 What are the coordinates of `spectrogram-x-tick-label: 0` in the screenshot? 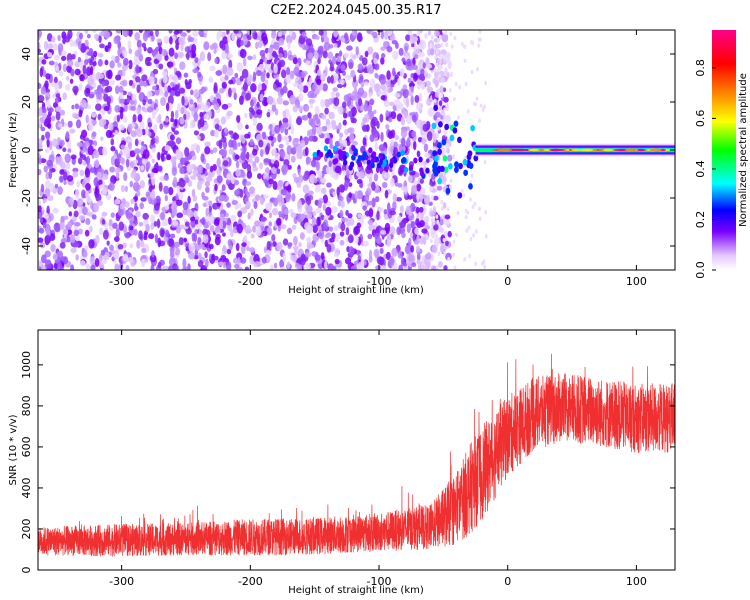 It's located at (507, 281).